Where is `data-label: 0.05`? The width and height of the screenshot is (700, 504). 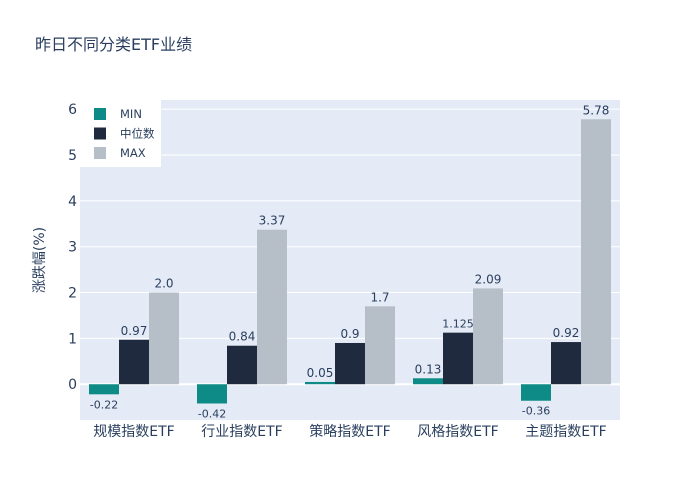
data-label: 0.05 is located at coordinates (320, 373).